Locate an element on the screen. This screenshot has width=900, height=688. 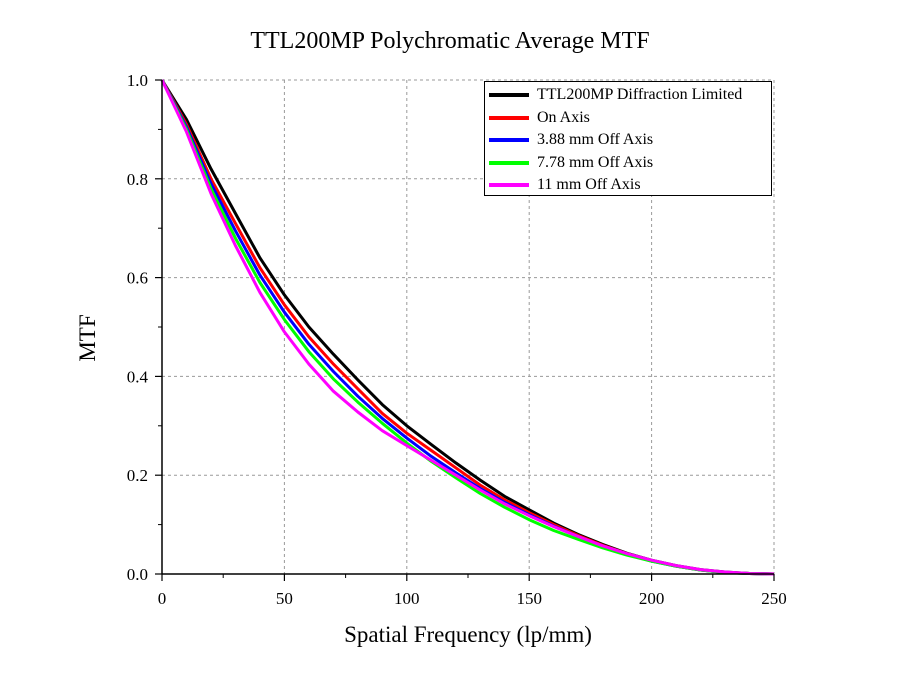
legend-item: On Axis is located at coordinates (539, 118).